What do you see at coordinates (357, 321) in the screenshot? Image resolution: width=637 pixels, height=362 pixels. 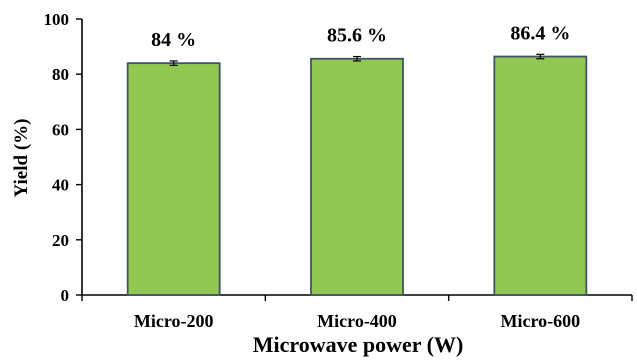 I see `x-category-label: Micro-400` at bounding box center [357, 321].